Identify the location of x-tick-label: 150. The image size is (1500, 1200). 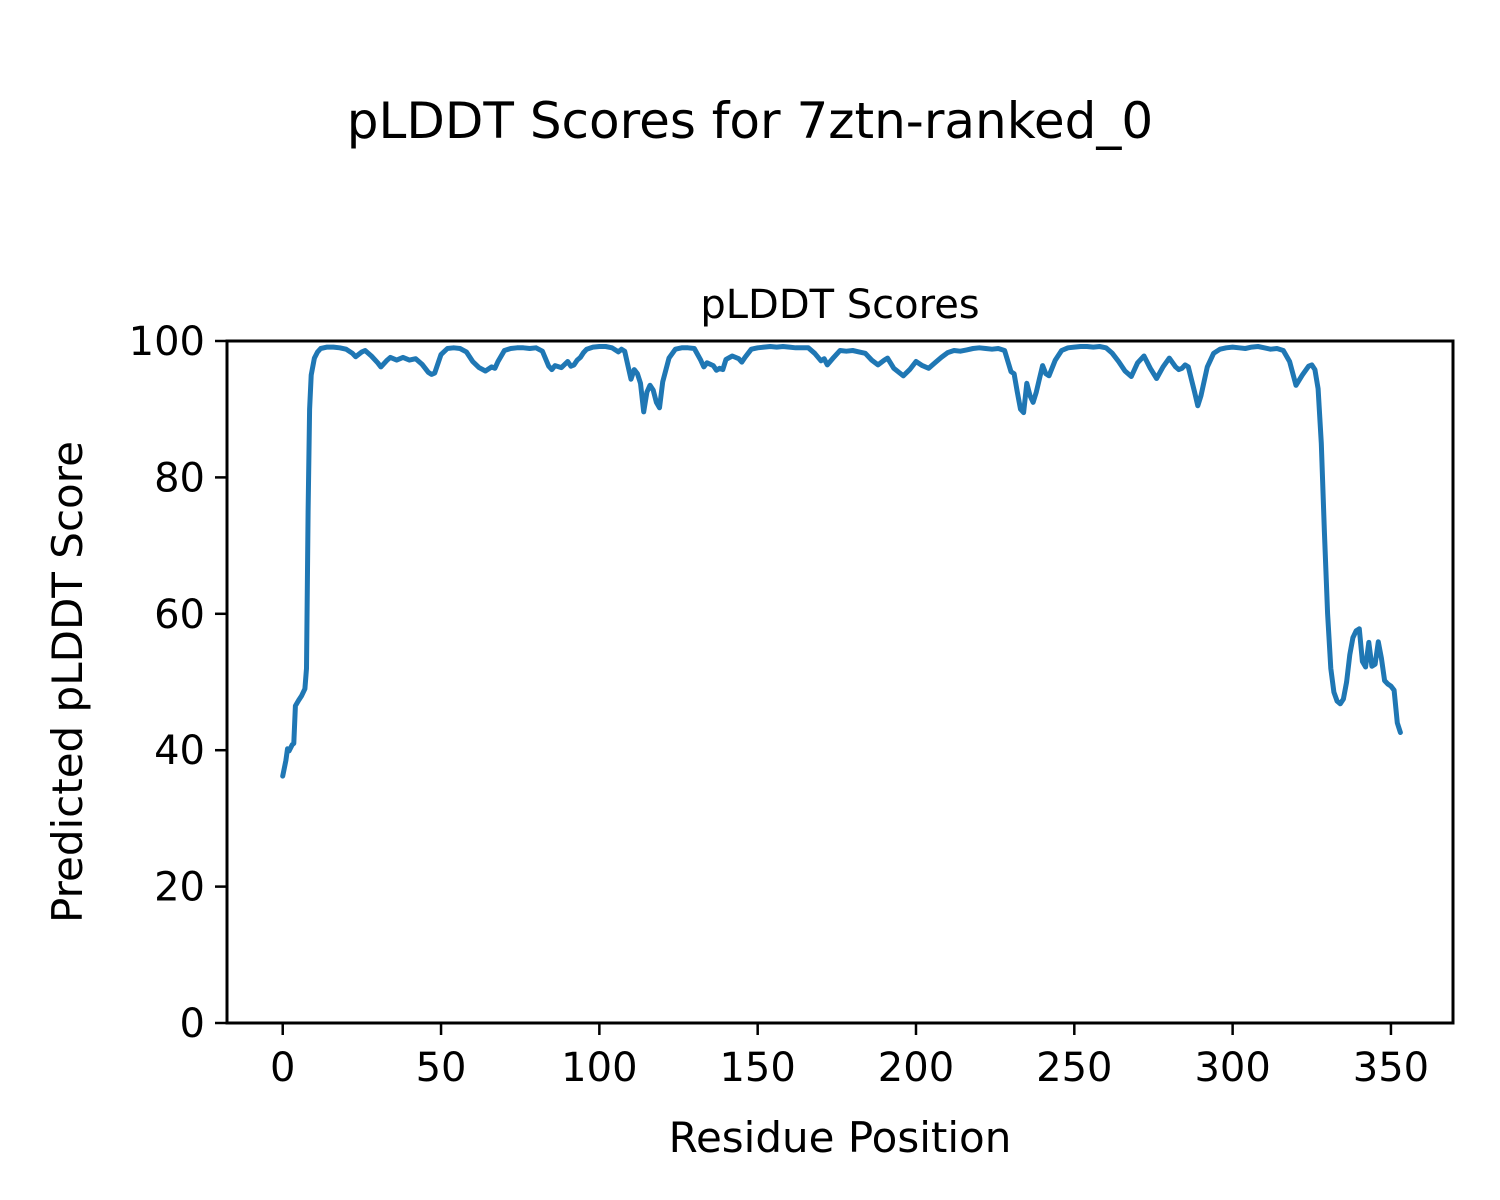
(757, 1068).